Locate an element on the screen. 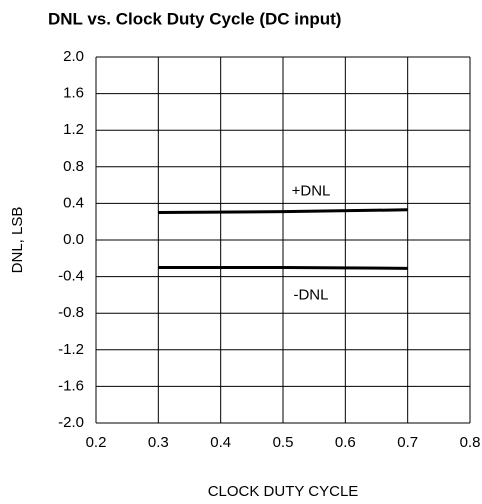  x-tick-label: 0.2 is located at coordinates (96, 442).